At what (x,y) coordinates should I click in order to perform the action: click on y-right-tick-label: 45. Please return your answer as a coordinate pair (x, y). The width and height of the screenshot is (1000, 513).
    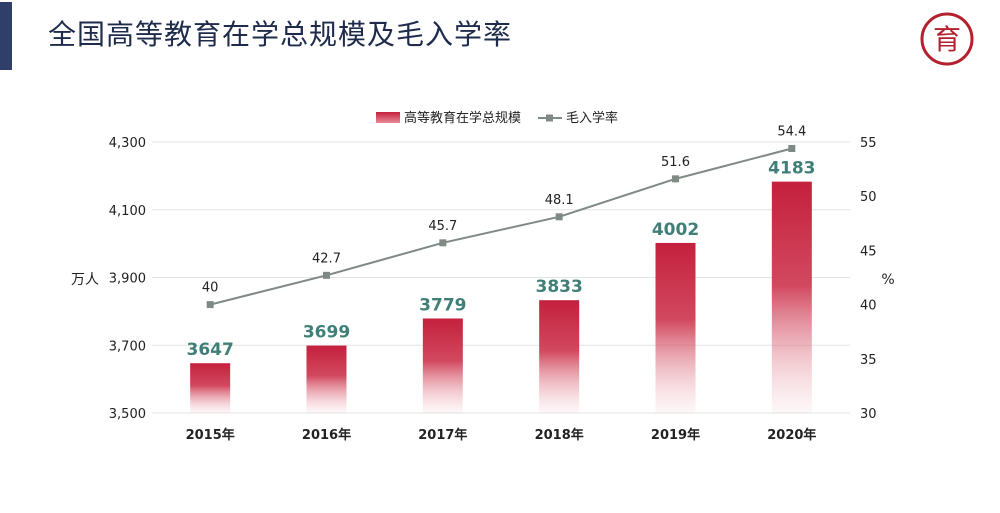
    Looking at the image, I should click on (868, 251).